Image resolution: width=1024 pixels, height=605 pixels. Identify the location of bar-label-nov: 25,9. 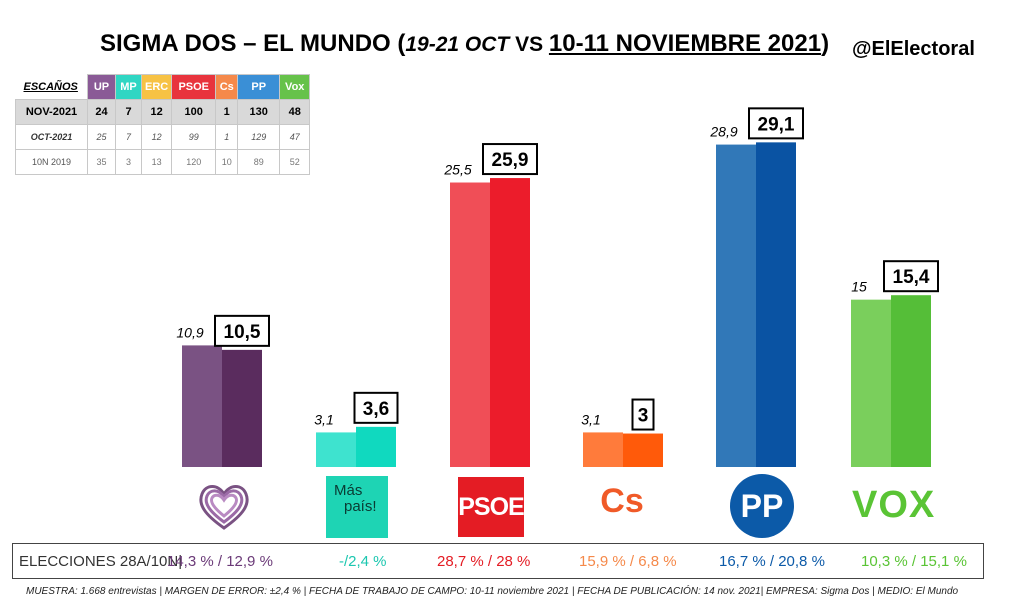
(510, 160).